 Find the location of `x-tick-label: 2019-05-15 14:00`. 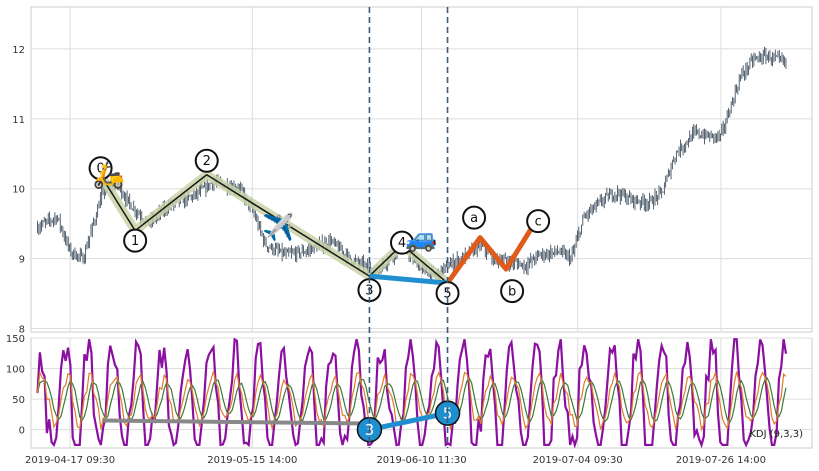

x-tick-label: 2019-05-15 14:00 is located at coordinates (252, 460).